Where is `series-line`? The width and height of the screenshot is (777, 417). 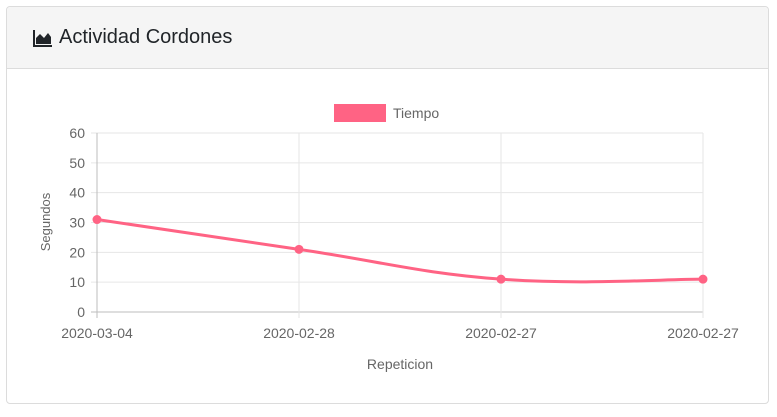 series-line is located at coordinates (400, 251).